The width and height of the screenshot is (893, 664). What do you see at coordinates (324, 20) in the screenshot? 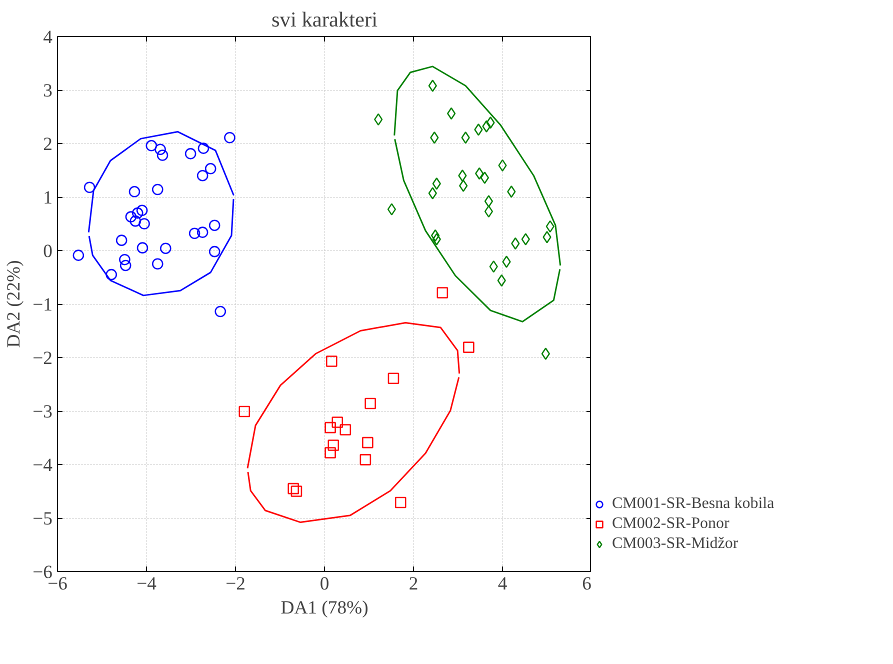
I see `chart-title: svi karakteri` at bounding box center [324, 20].